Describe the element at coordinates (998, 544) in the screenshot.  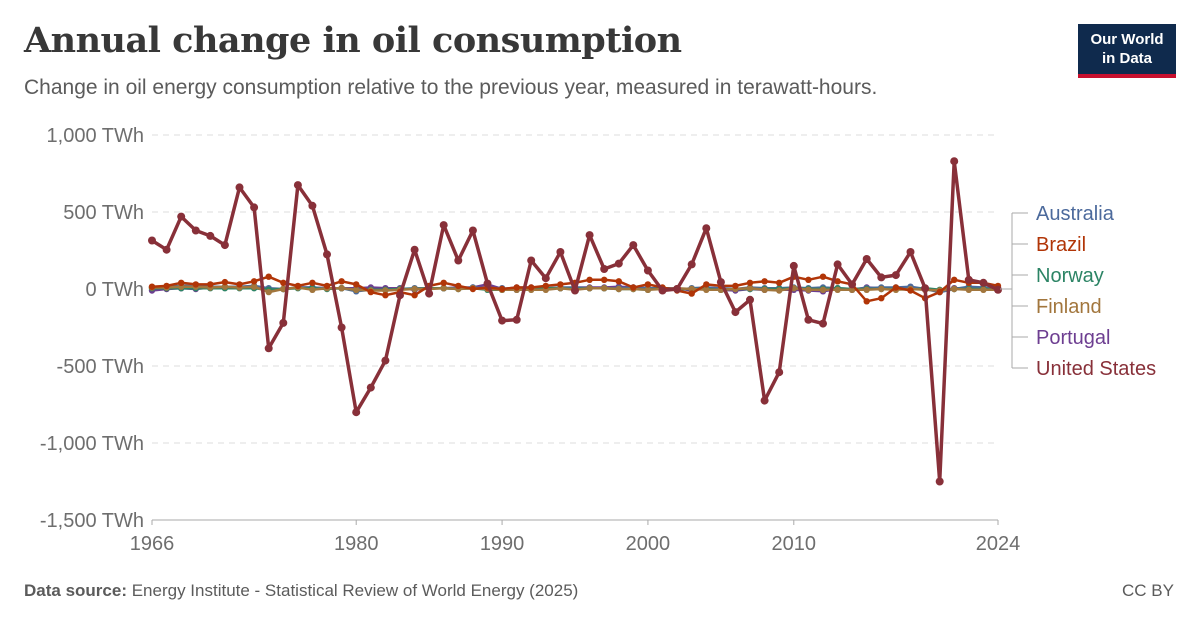
I see `x-tick-label: 2024` at that location.